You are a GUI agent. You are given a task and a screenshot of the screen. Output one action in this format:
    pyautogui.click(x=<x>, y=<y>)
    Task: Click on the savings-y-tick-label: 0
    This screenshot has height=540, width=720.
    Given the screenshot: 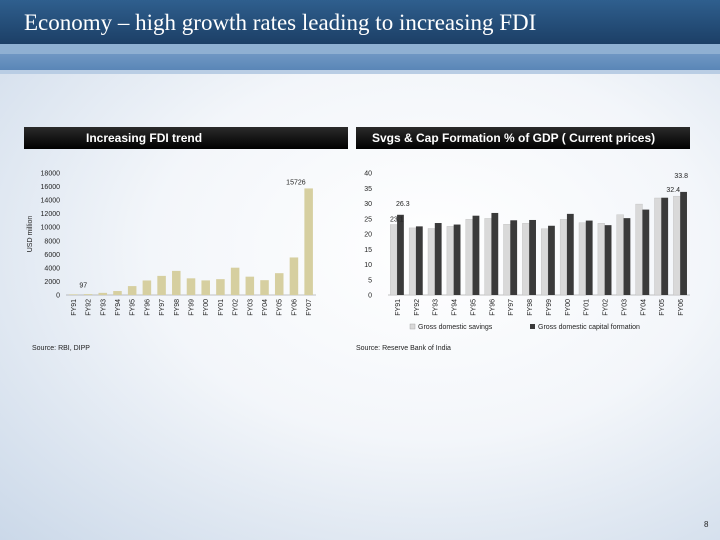 What is the action you would take?
    pyautogui.click(x=370, y=296)
    